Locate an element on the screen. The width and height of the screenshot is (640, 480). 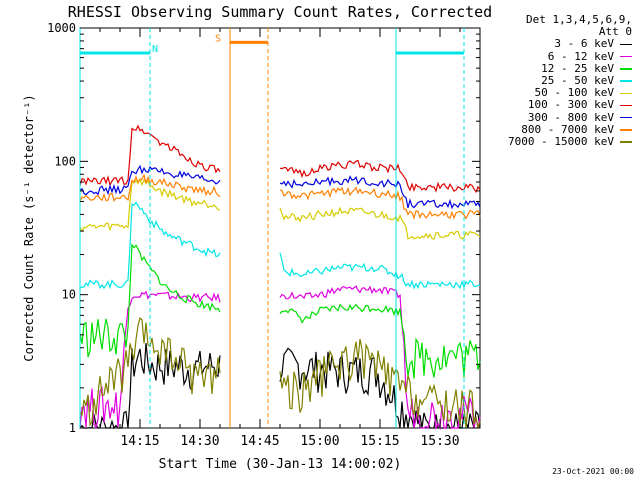
x-tick-label-3: 15:00 is located at coordinates (319, 441).